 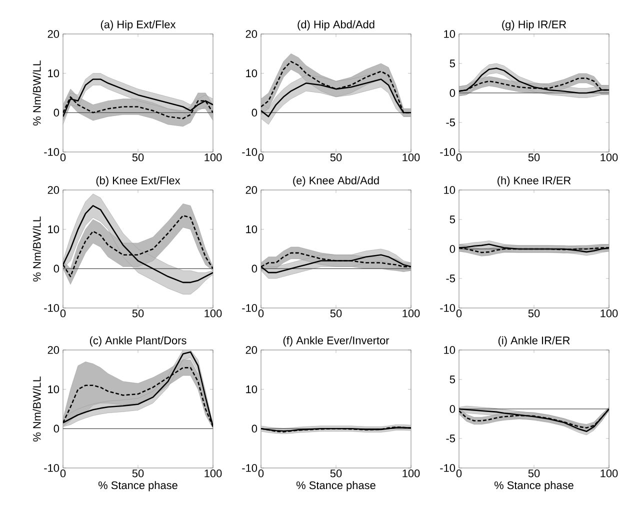 I want to click on chart-title: (a) Hip Ext/Flex, so click(x=138, y=25).